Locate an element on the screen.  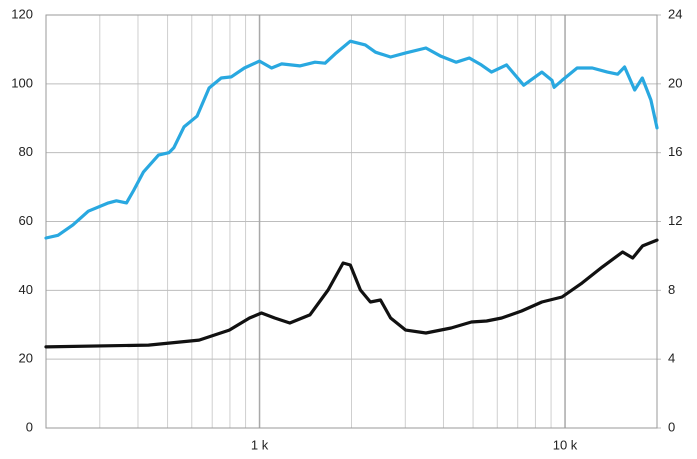
y-tick-label: 120 is located at coordinates (22, 13).